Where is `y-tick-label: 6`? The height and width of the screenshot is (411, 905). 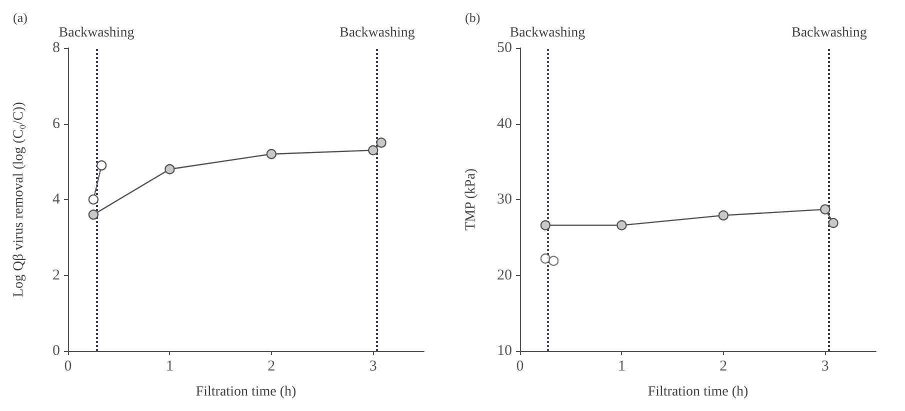 y-tick-label: 6 is located at coordinates (56, 124).